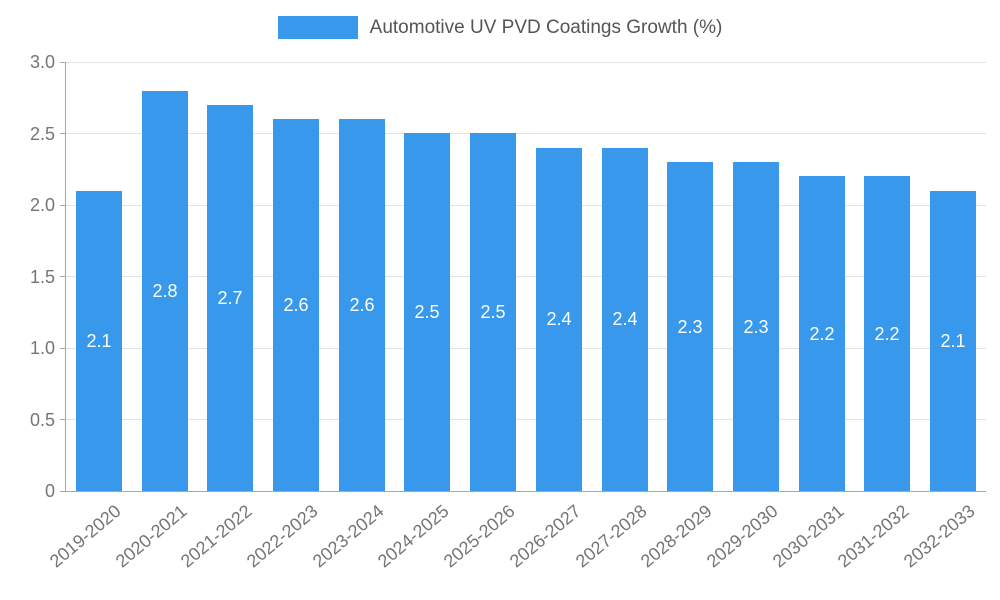 This screenshot has height=600, width=1000. I want to click on x-axis-tick-label: 2030-2031, so click(808, 536).